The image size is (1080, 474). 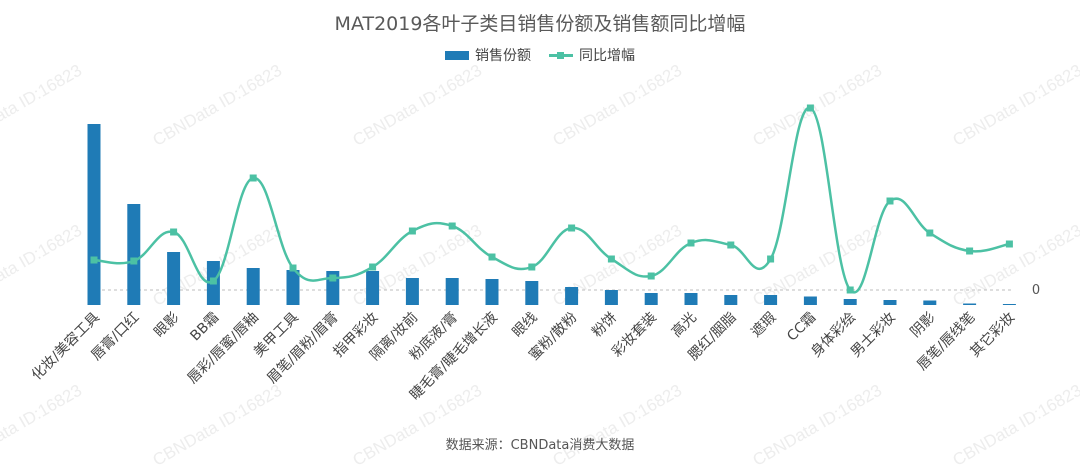 I want to click on chart-title: MAT2019各叶子类目销售份额及销售额同比增幅, so click(x=540, y=24).